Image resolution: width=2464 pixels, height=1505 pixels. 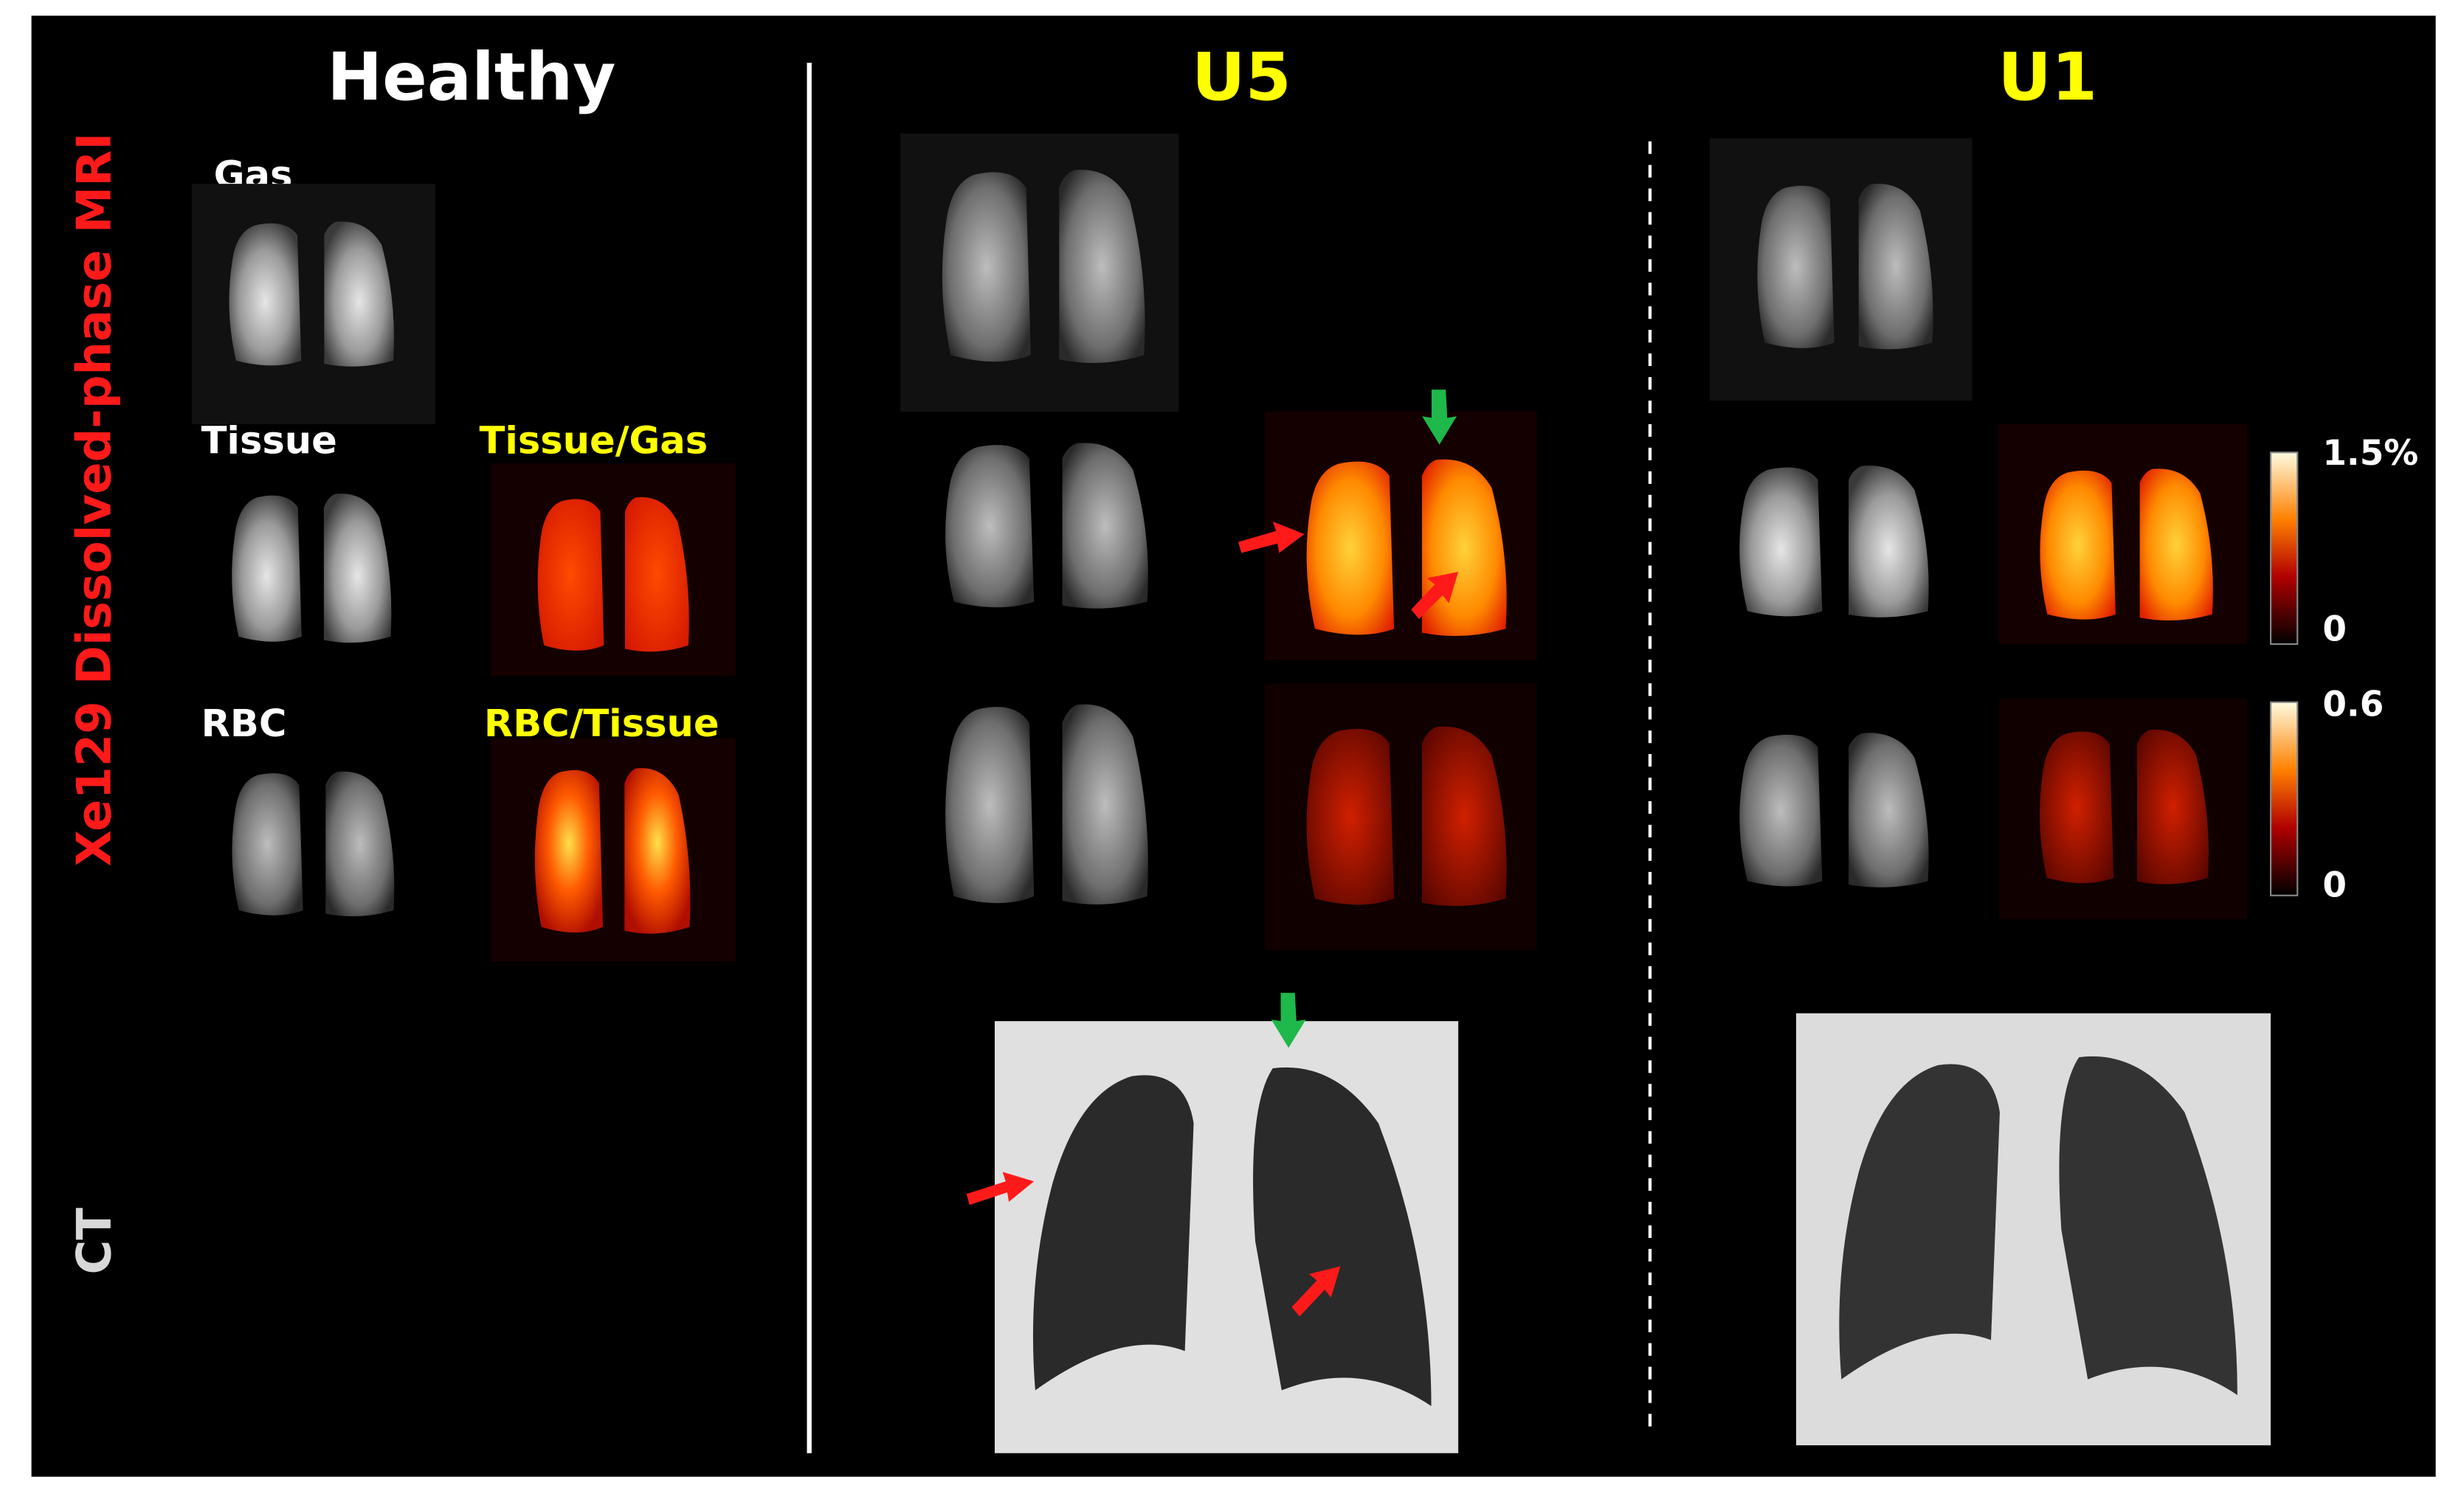 I want to click on colorbar-label: 1.5%, so click(x=2370, y=454).